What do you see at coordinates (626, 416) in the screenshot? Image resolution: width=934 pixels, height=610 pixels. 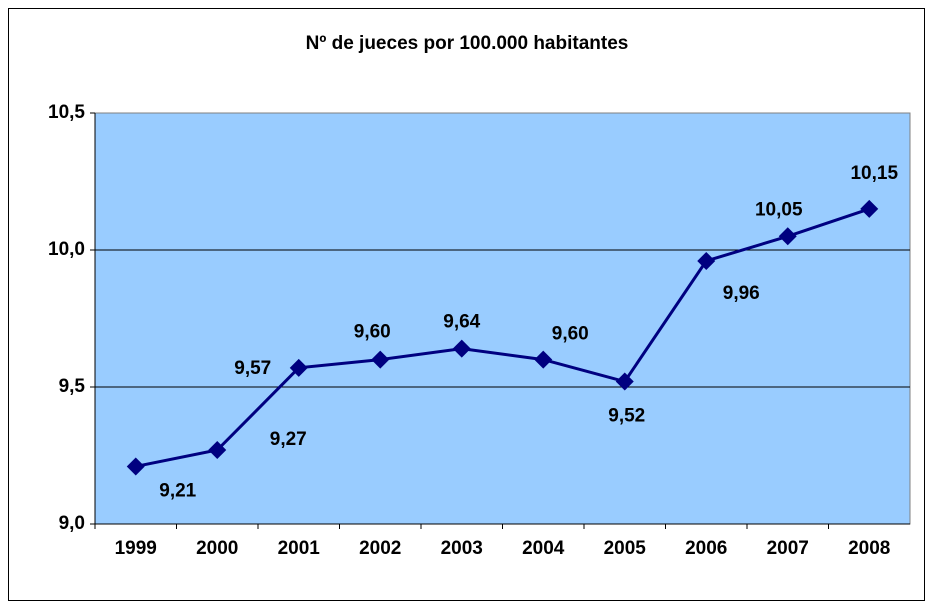 I see `data-label: 9,52` at bounding box center [626, 416].